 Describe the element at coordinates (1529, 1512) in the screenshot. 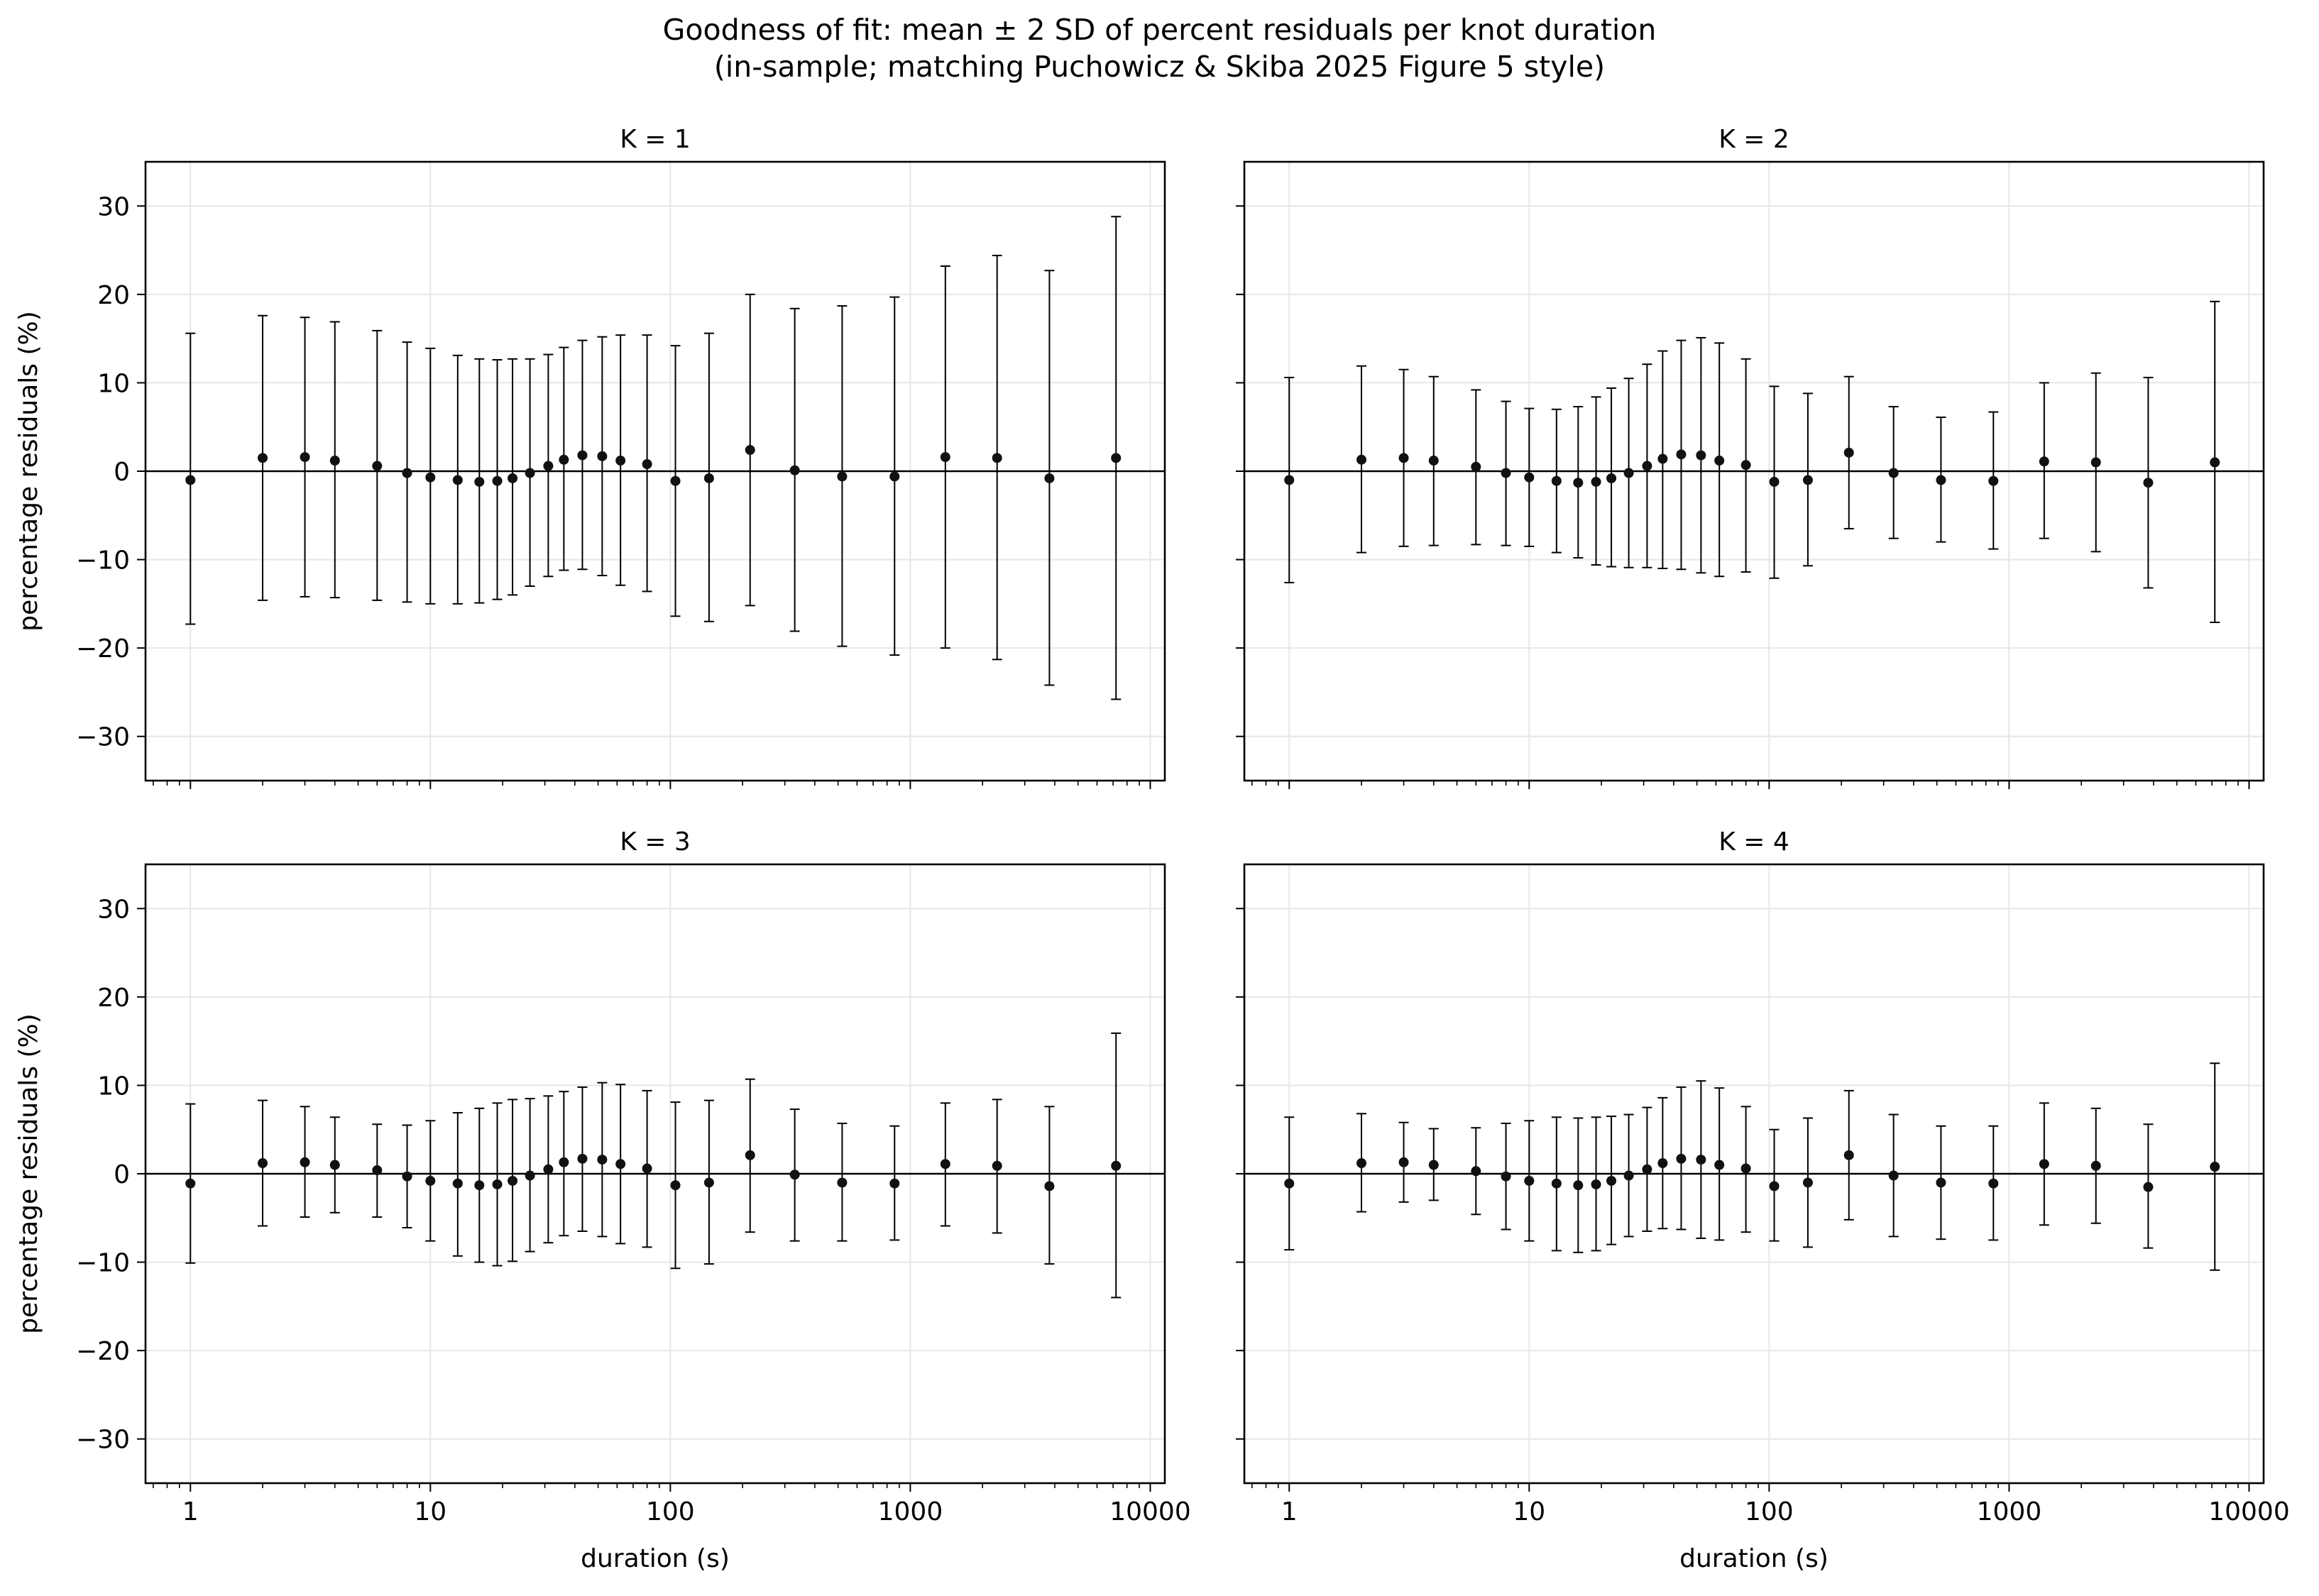

I see `x-tick-label: 10` at that location.